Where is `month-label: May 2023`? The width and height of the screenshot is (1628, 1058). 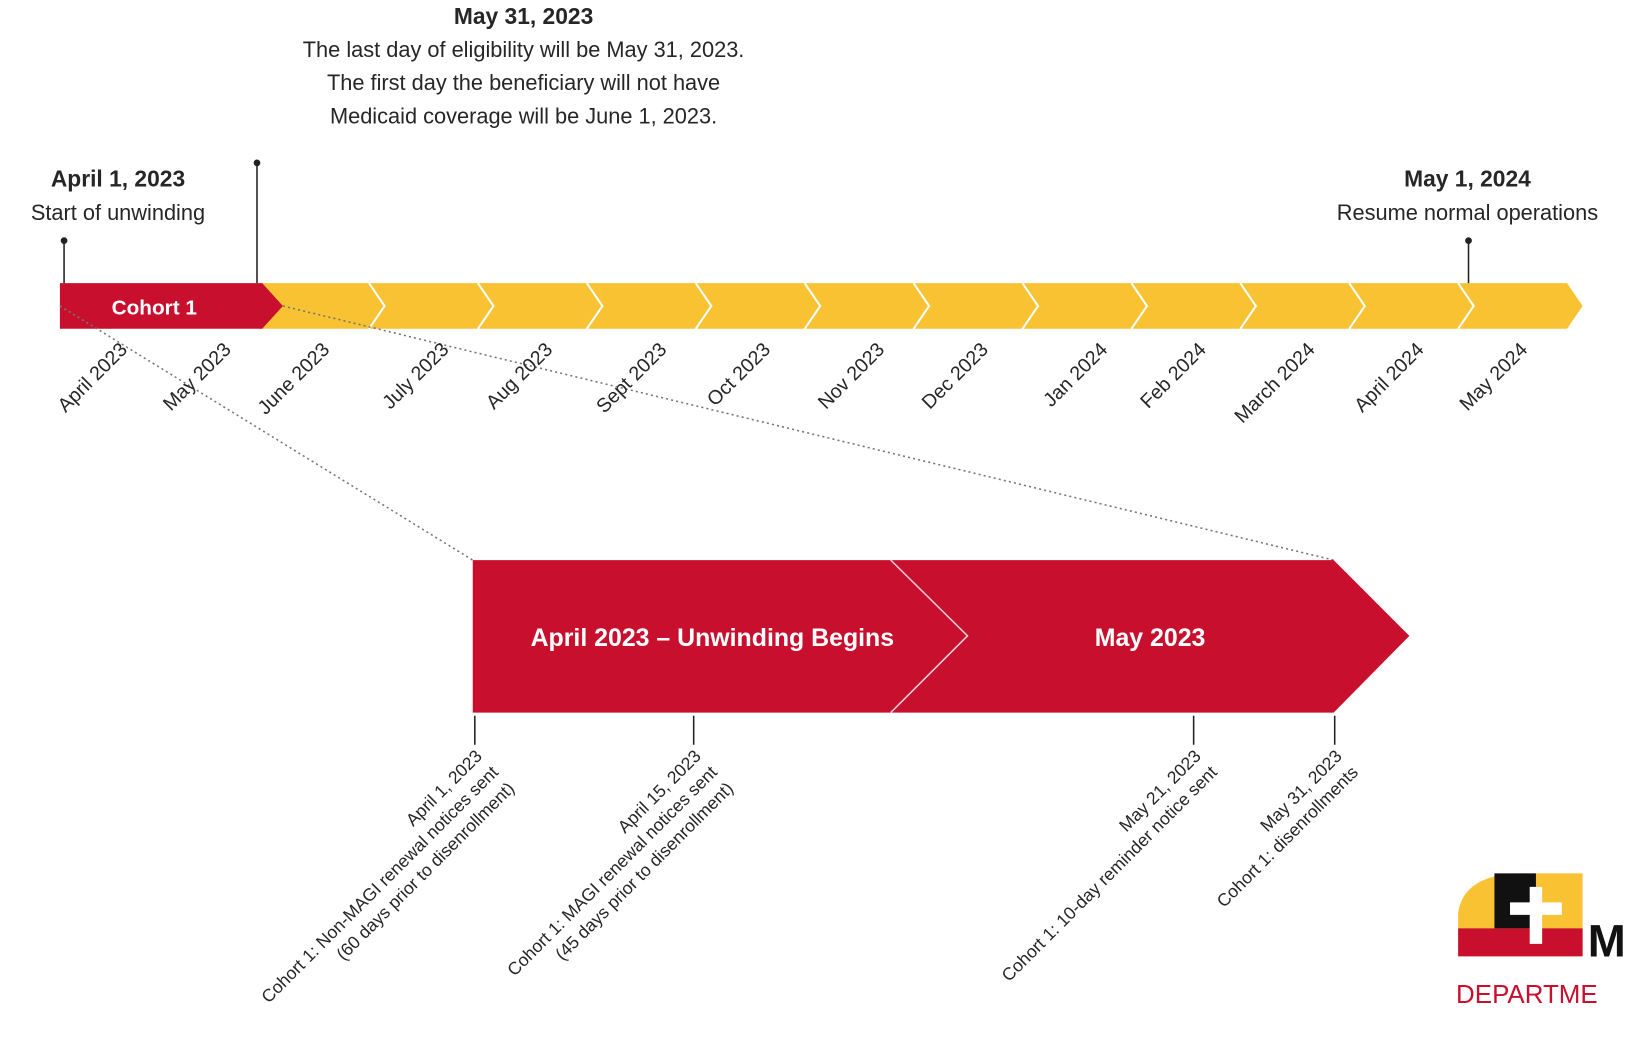
month-label: May 2023 is located at coordinates (197, 377).